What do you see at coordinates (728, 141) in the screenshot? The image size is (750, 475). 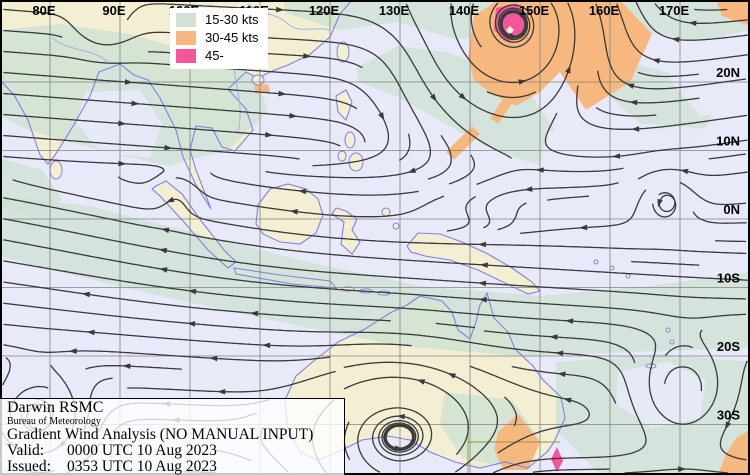 I see `latitude-label: 10N` at bounding box center [728, 141].